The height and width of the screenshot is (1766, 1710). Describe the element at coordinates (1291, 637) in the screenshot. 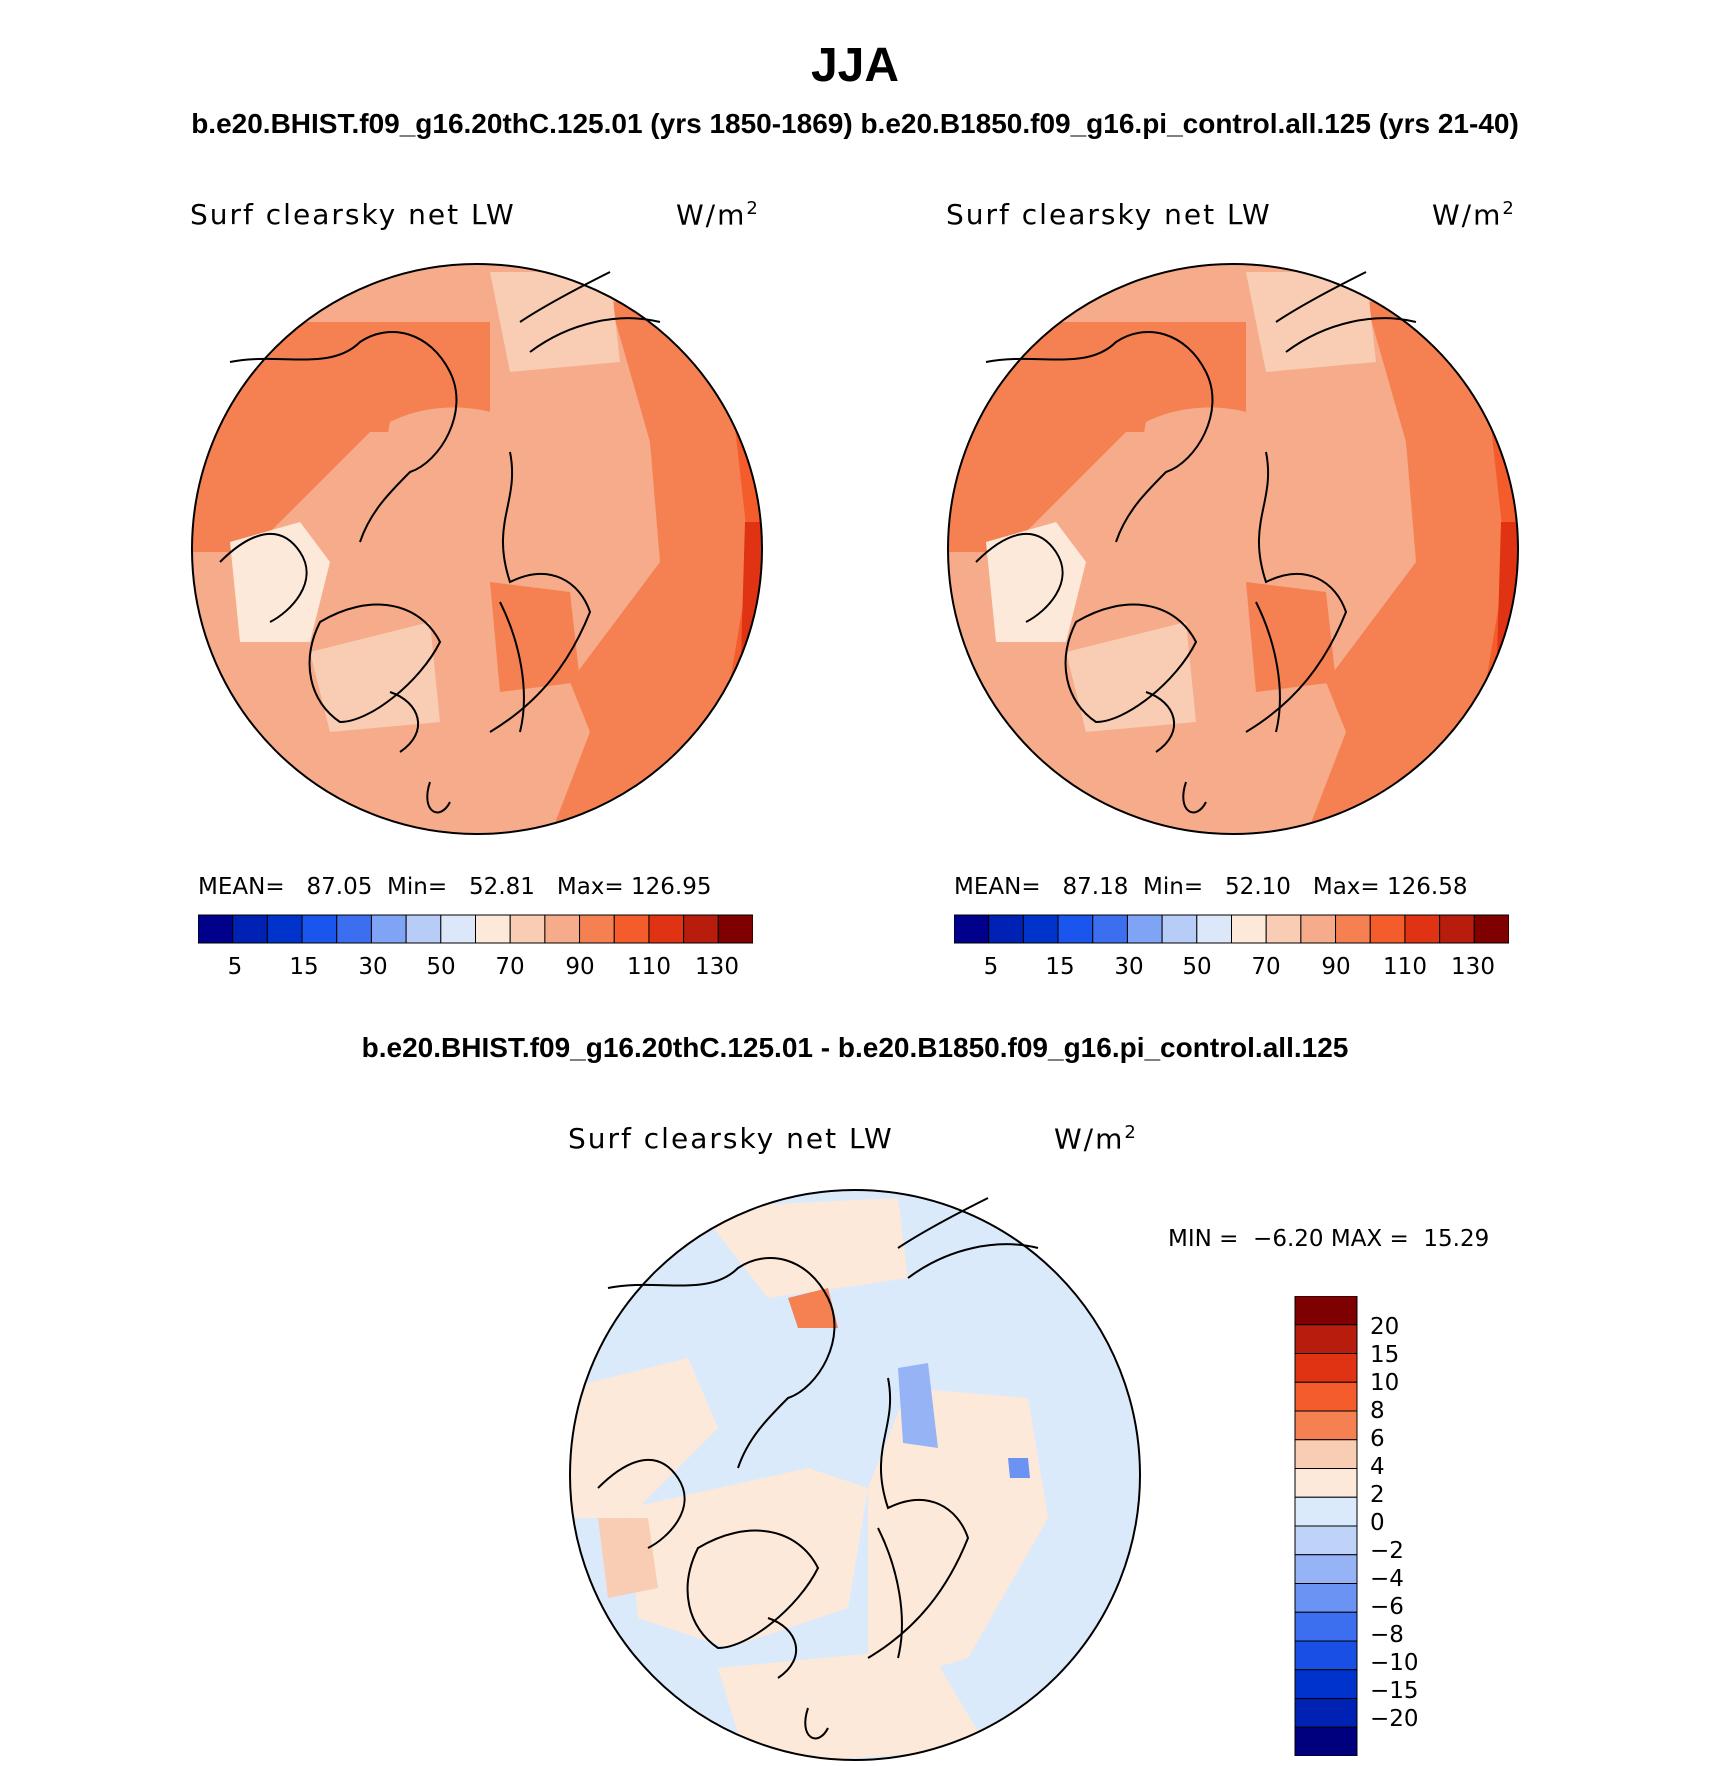

I see `right-field-scandinavia` at that location.